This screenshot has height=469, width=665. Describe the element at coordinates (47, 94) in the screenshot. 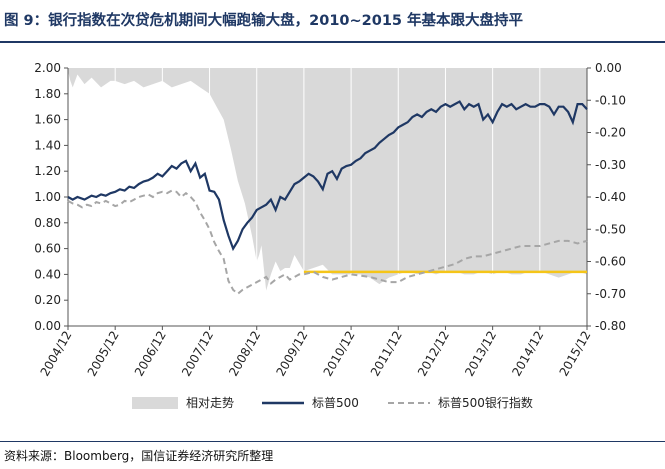

I see `y-left-tick-label: 1.80` at that location.